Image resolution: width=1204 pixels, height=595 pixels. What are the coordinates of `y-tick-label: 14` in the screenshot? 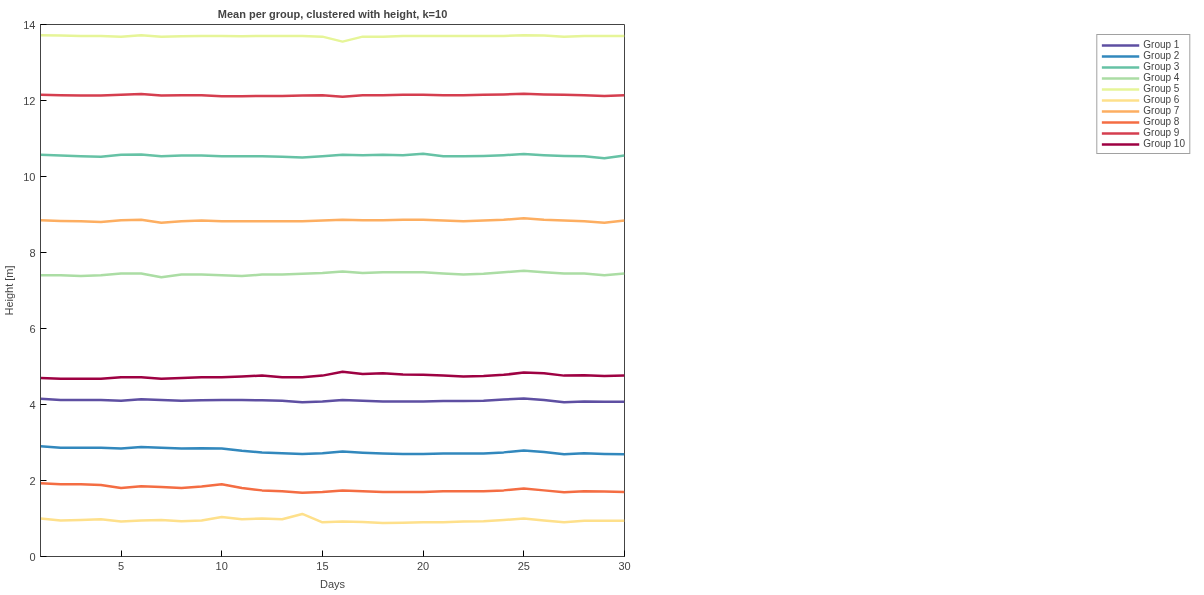 It's located at (29, 24).